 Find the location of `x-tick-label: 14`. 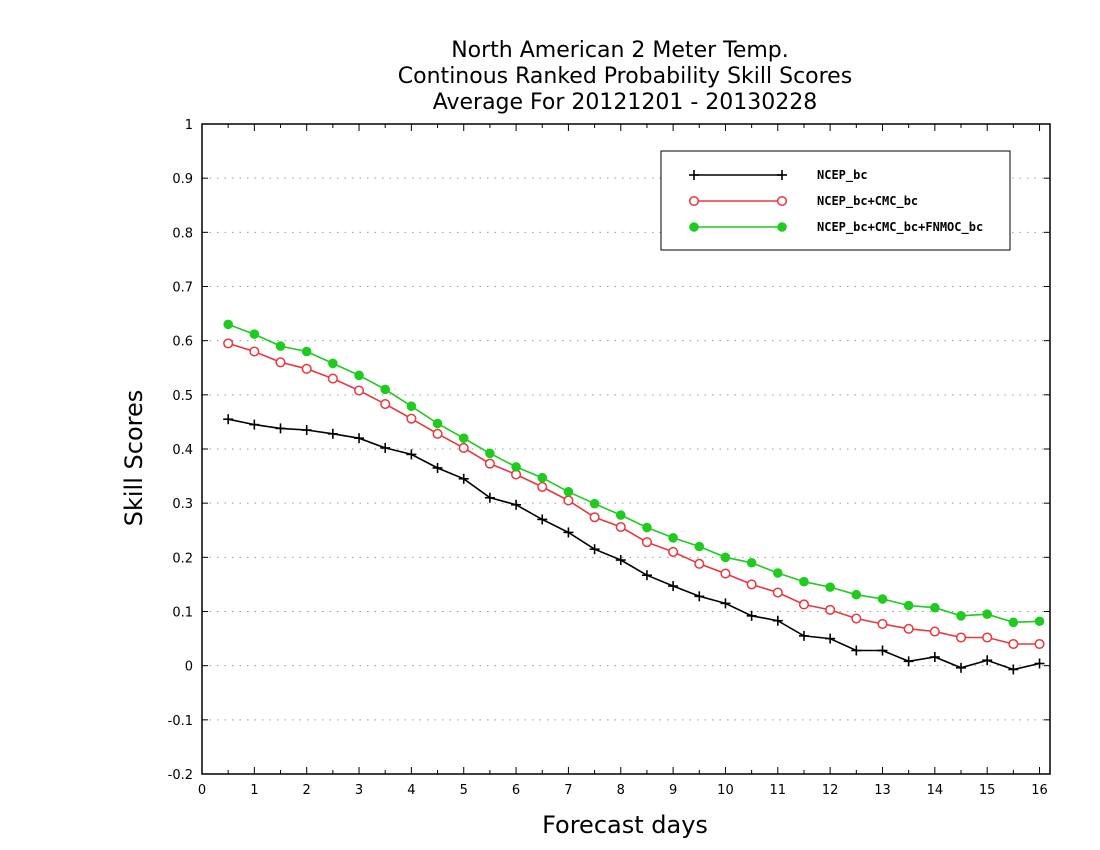

x-tick-label: 14 is located at coordinates (935, 790).